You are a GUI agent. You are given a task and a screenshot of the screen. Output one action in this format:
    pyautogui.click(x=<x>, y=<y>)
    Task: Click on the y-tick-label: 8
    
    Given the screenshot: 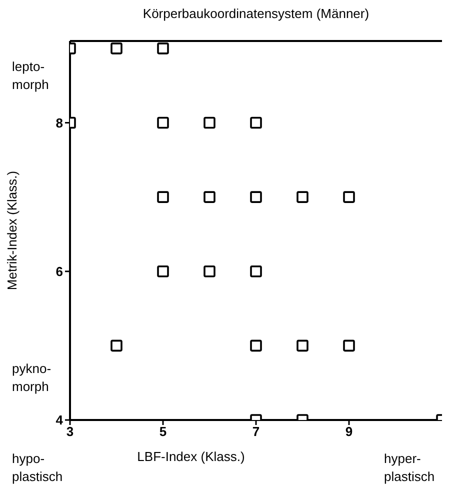 What is the action you would take?
    pyautogui.click(x=59, y=122)
    